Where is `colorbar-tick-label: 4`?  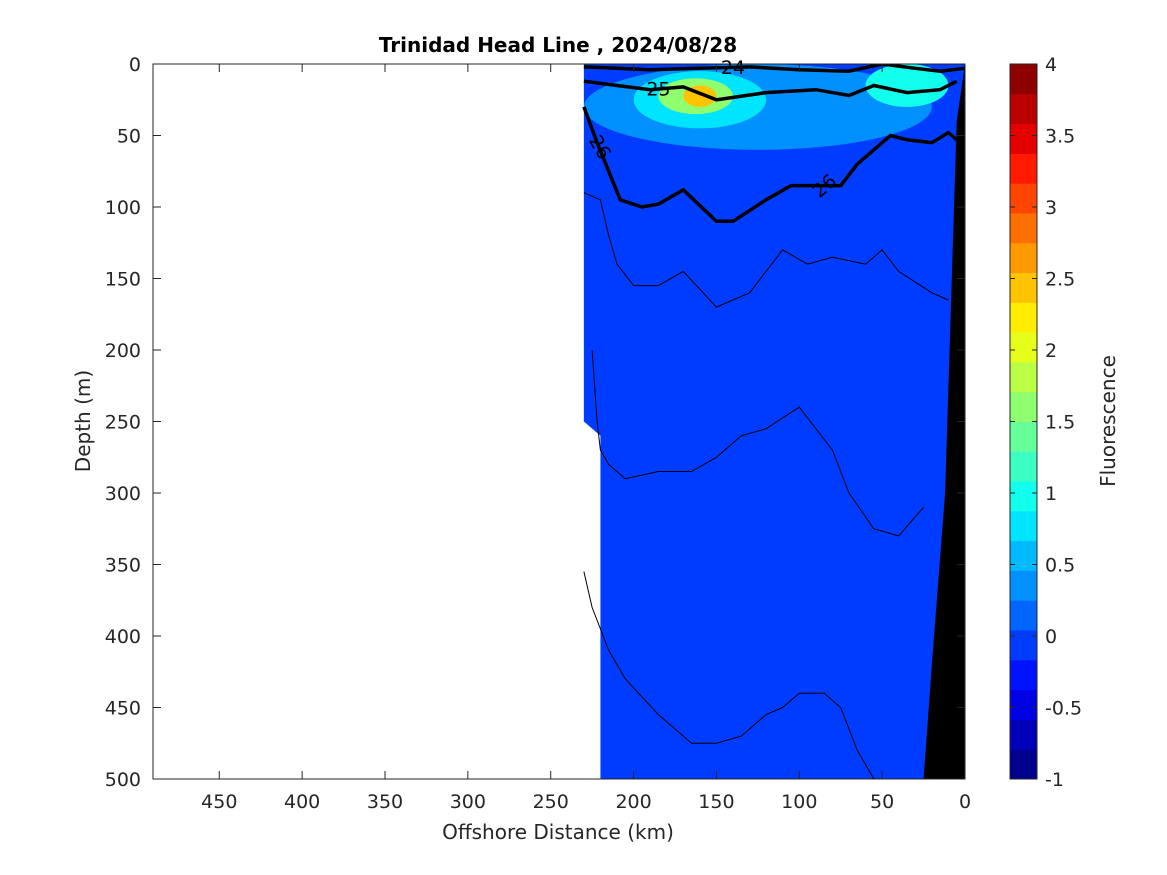
colorbar-tick-label: 4 is located at coordinates (1051, 65).